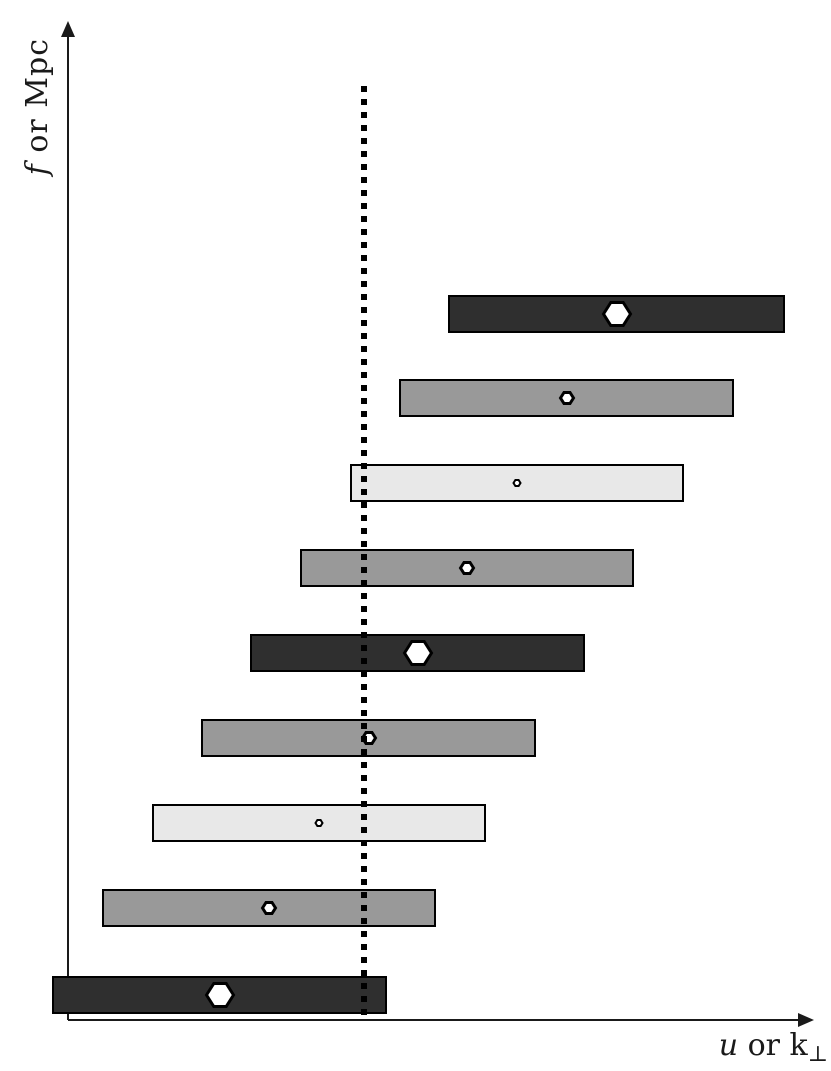 Image resolution: width=831 pixels, height=1071 pixels. What do you see at coordinates (434, 1020) in the screenshot?
I see `x-axis` at bounding box center [434, 1020].